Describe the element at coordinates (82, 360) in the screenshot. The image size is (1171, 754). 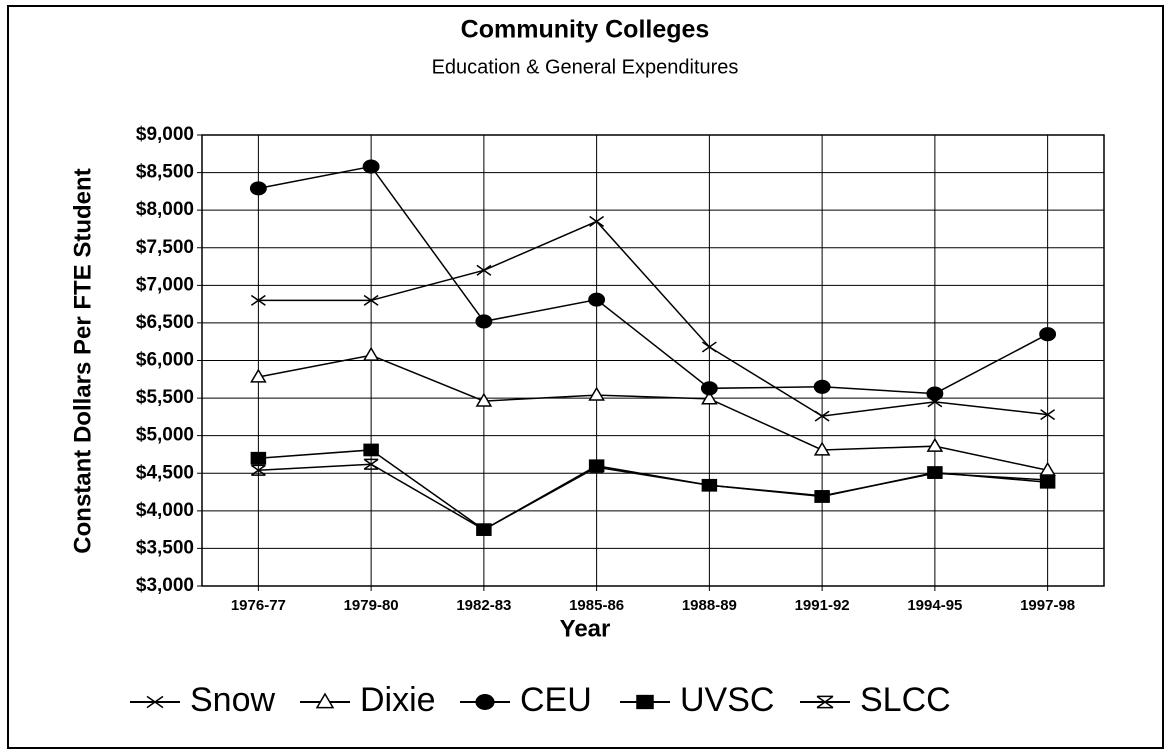
I see `y-axis-label: Constant Dollars Per FTE Student` at that location.